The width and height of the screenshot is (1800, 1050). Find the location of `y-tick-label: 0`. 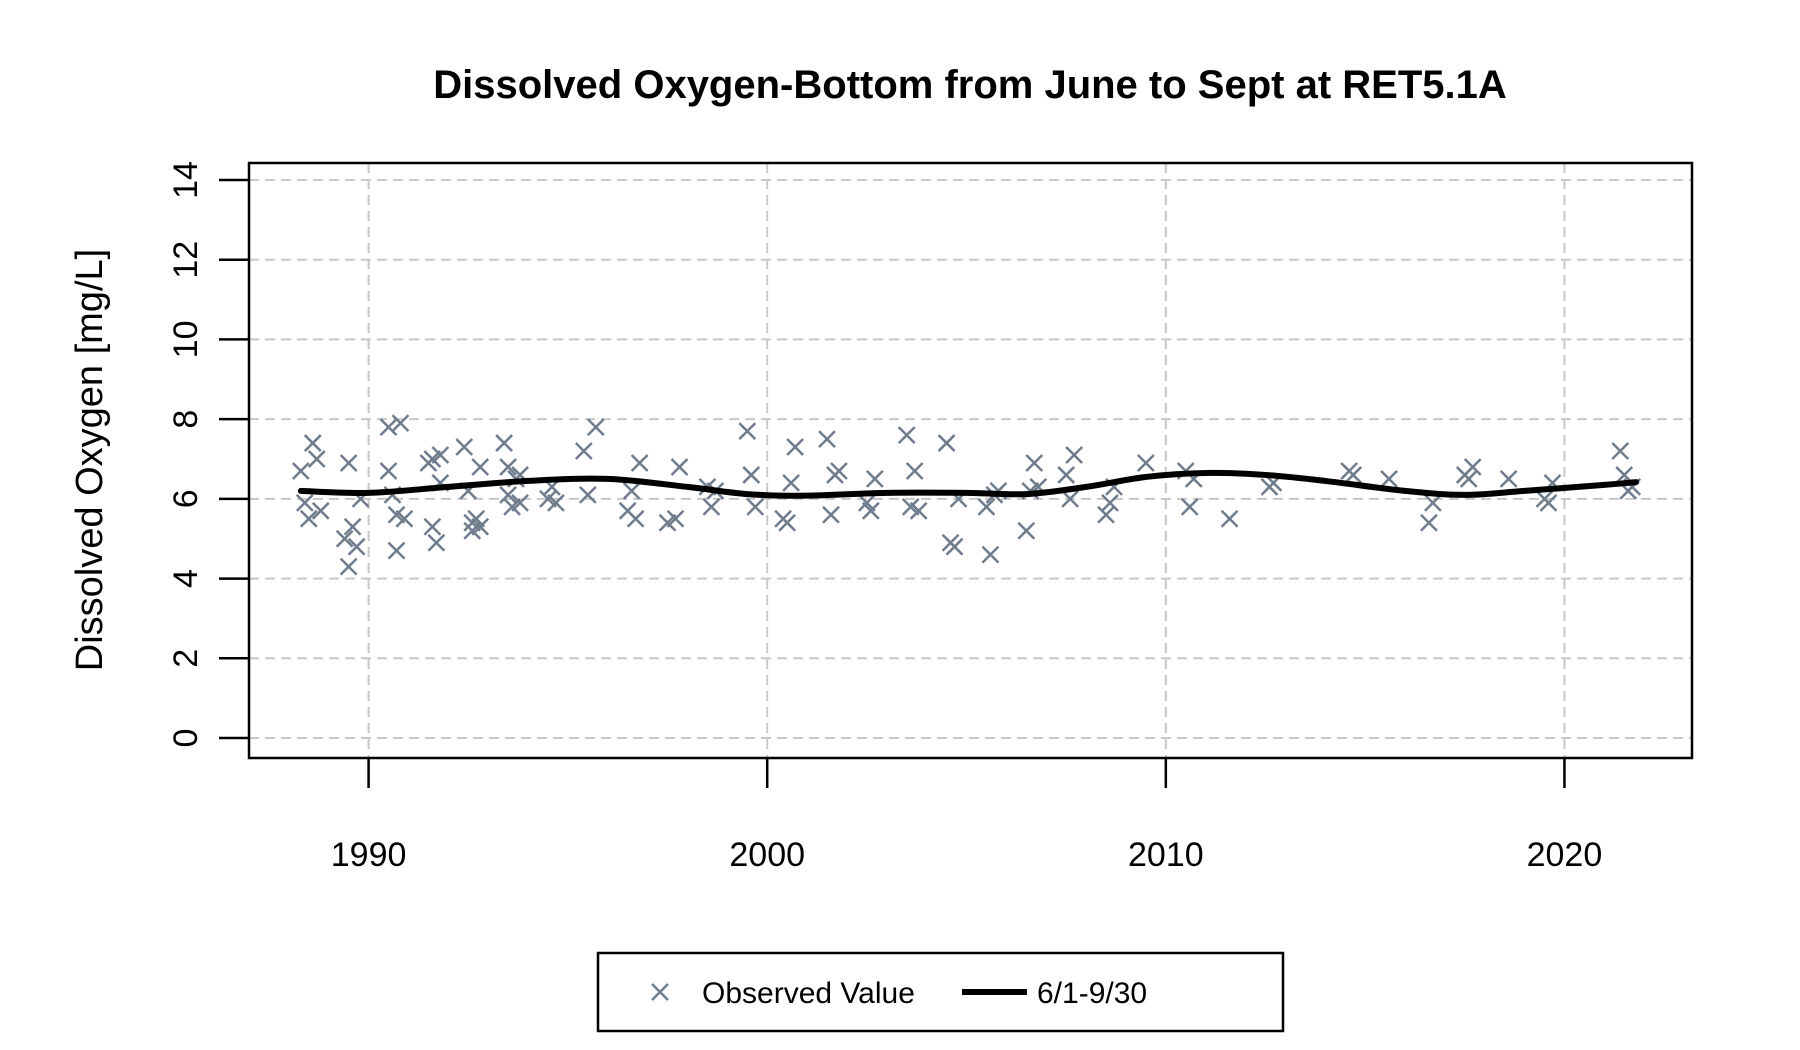

y-tick-label: 0 is located at coordinates (186, 738).